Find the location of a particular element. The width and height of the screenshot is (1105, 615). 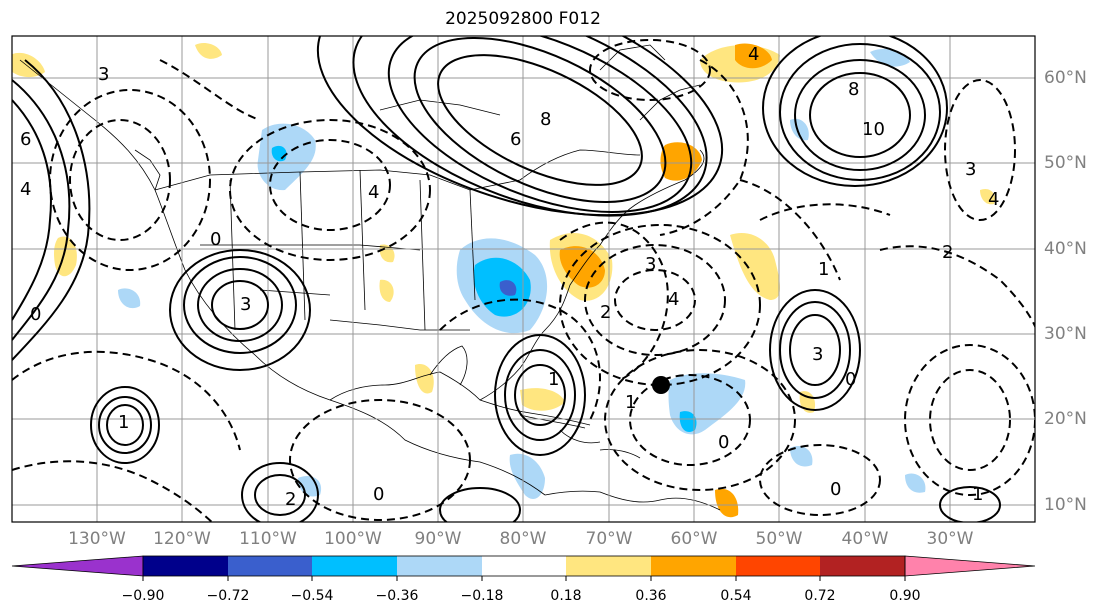

colorbar-tick-label: −0.54 is located at coordinates (312, 596).